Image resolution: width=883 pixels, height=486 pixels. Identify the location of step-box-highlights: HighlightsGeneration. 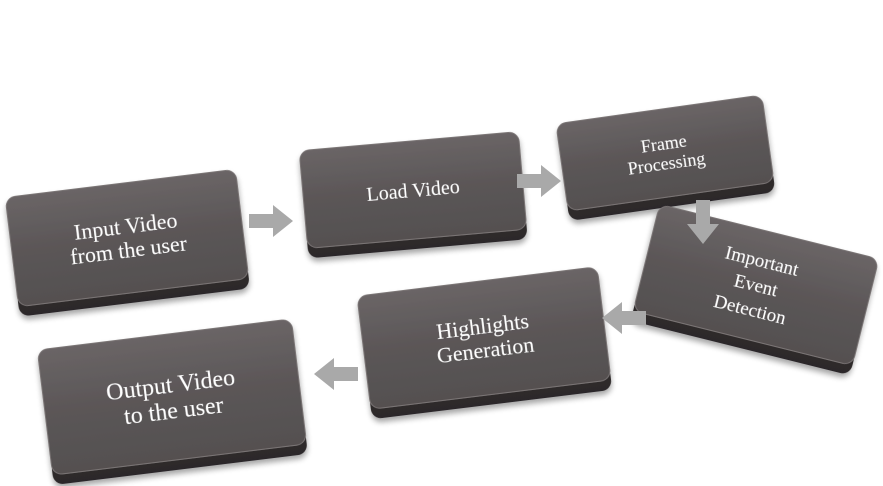
(484, 343).